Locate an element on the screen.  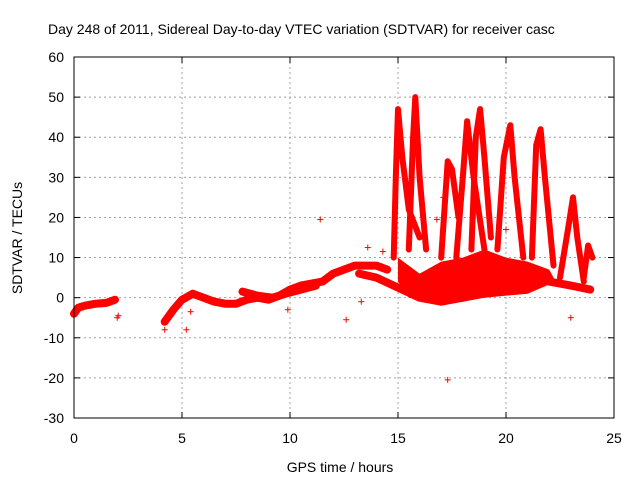
trace-spike-18.8h is located at coordinates (481, 179).